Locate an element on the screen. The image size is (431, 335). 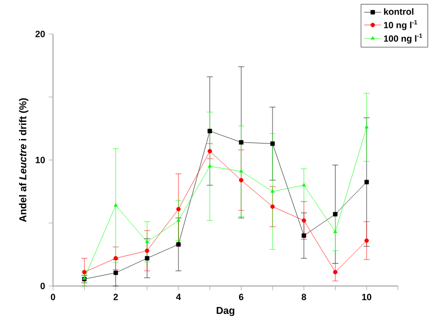
y-tick-label: 0 is located at coordinates (42, 286).